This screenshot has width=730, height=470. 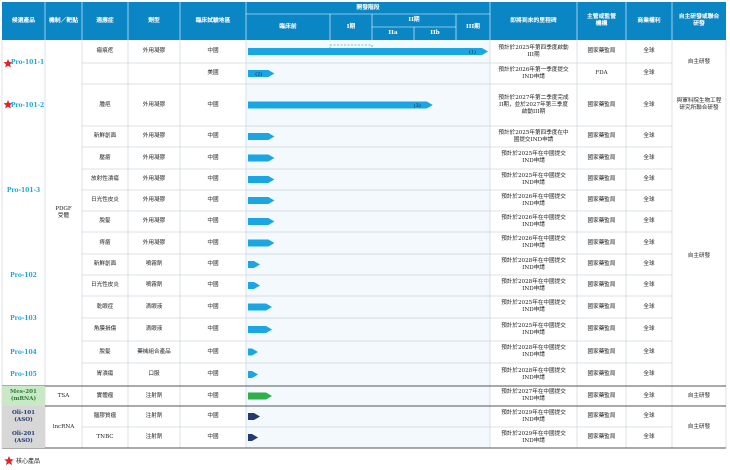 What do you see at coordinates (261, 221) in the screenshot?
I see `row-8-progress-bar` at bounding box center [261, 221].